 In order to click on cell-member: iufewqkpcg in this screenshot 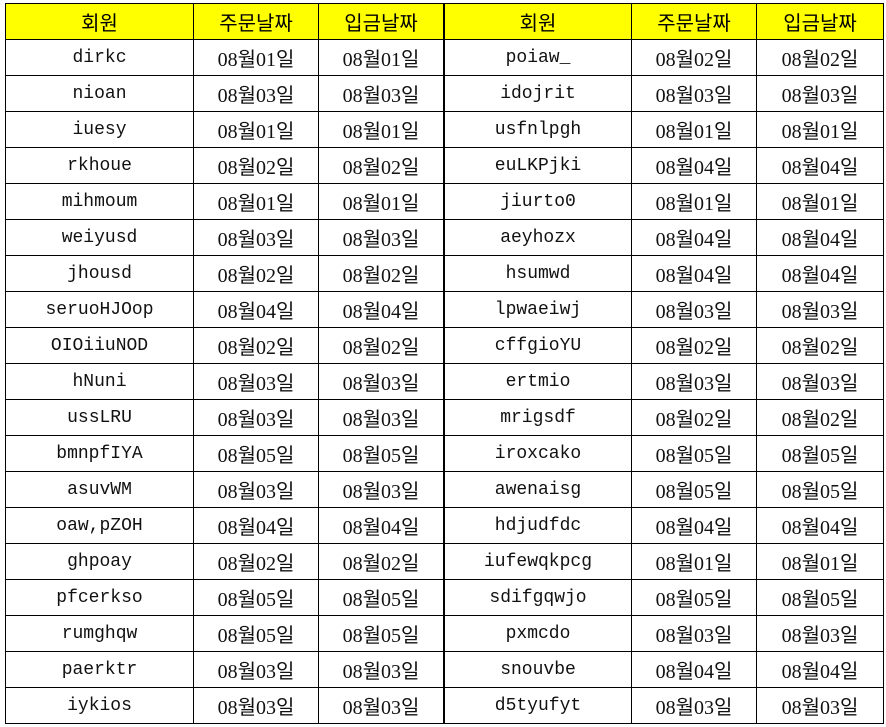, I will do `click(537, 561)`.